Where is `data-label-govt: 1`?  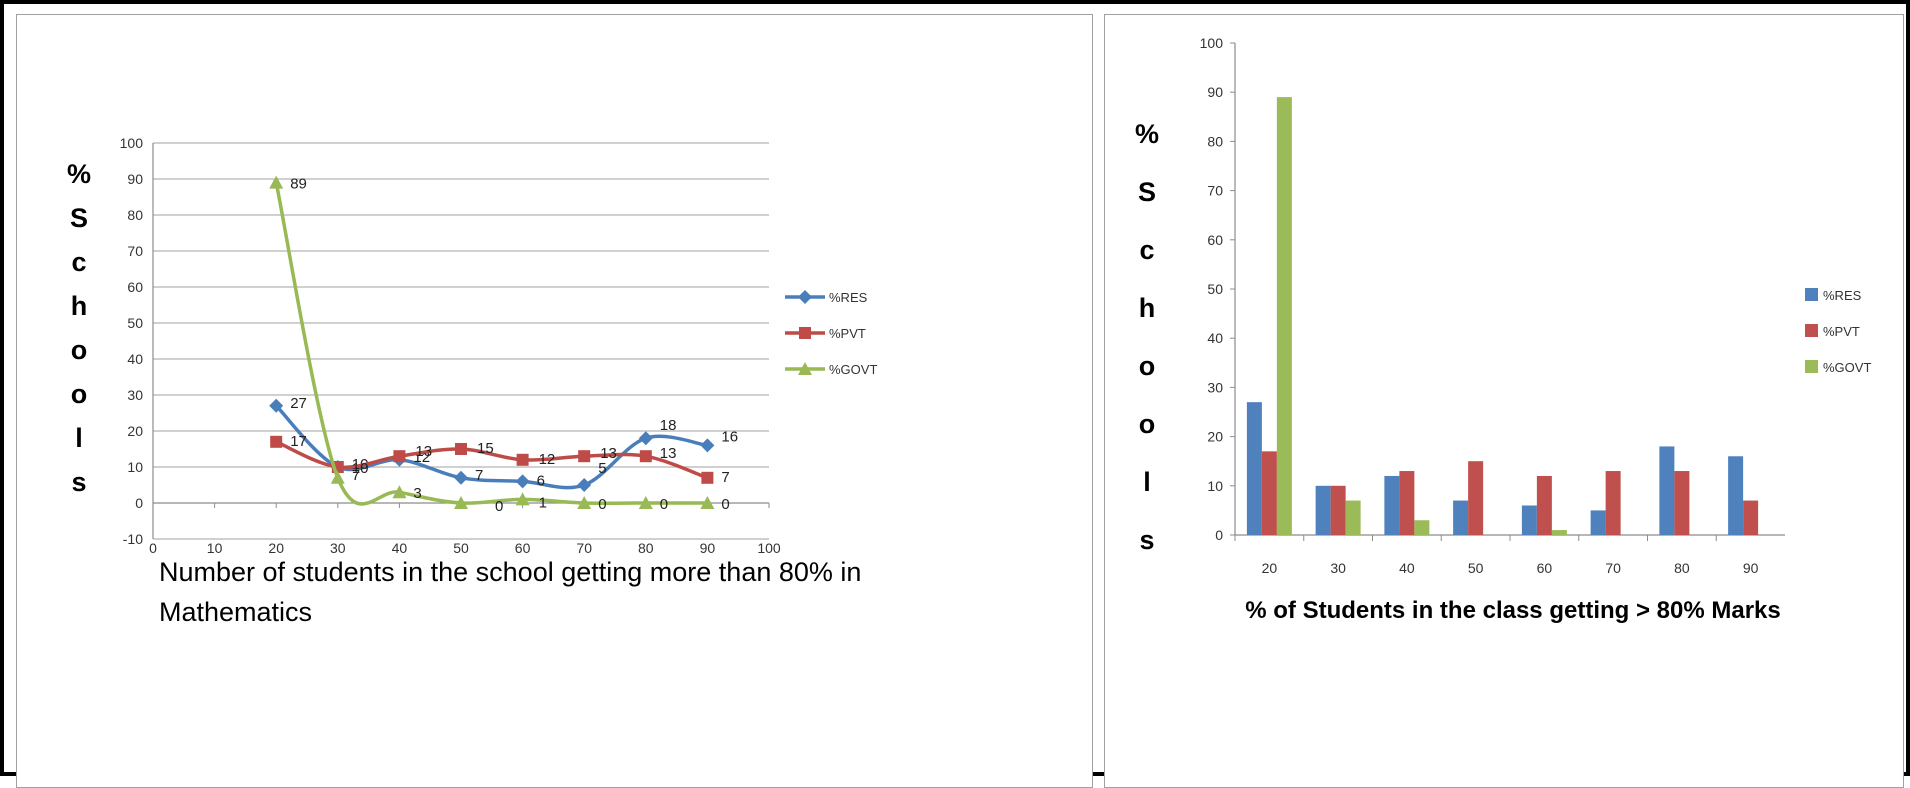
data-label-govt: 1 is located at coordinates (543, 502).